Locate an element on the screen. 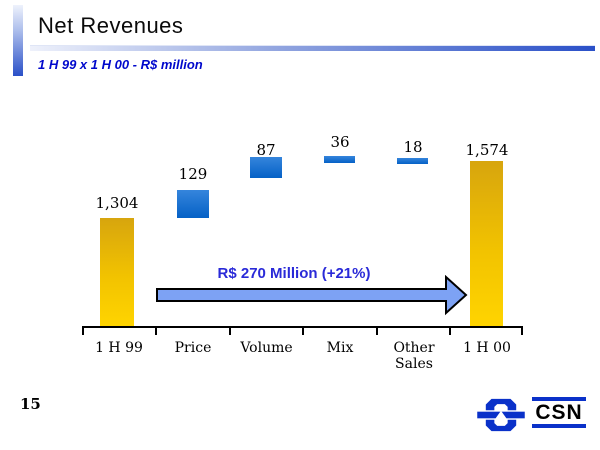 This screenshot has width=600, height=450. chart-subtitle: 1 H 99 x 1 H 00 - R$ million is located at coordinates (120, 64).